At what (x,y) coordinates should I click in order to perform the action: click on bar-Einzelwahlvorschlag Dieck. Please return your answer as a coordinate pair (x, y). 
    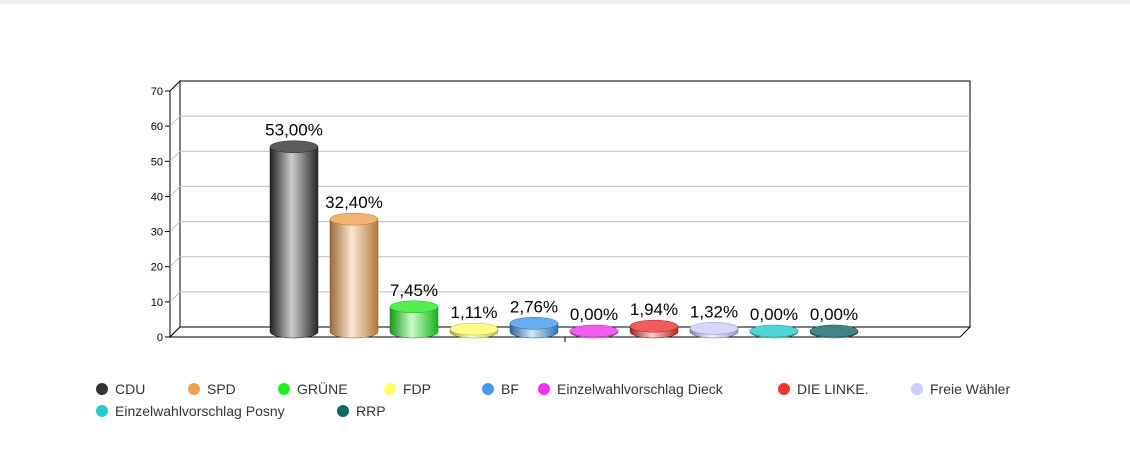
    Looking at the image, I should click on (594, 331).